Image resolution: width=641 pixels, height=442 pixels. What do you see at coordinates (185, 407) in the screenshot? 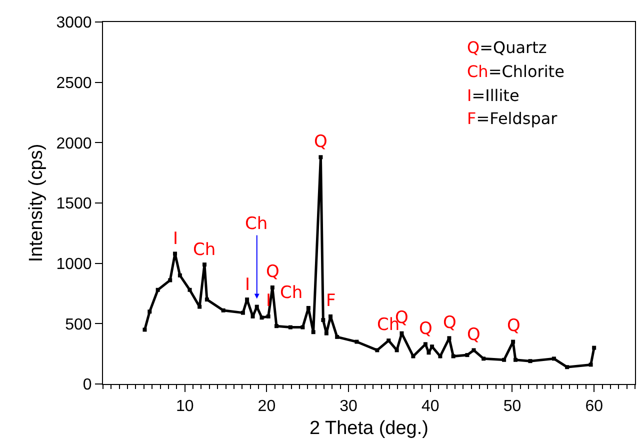
I see `x-tick-label: 10` at bounding box center [185, 407].